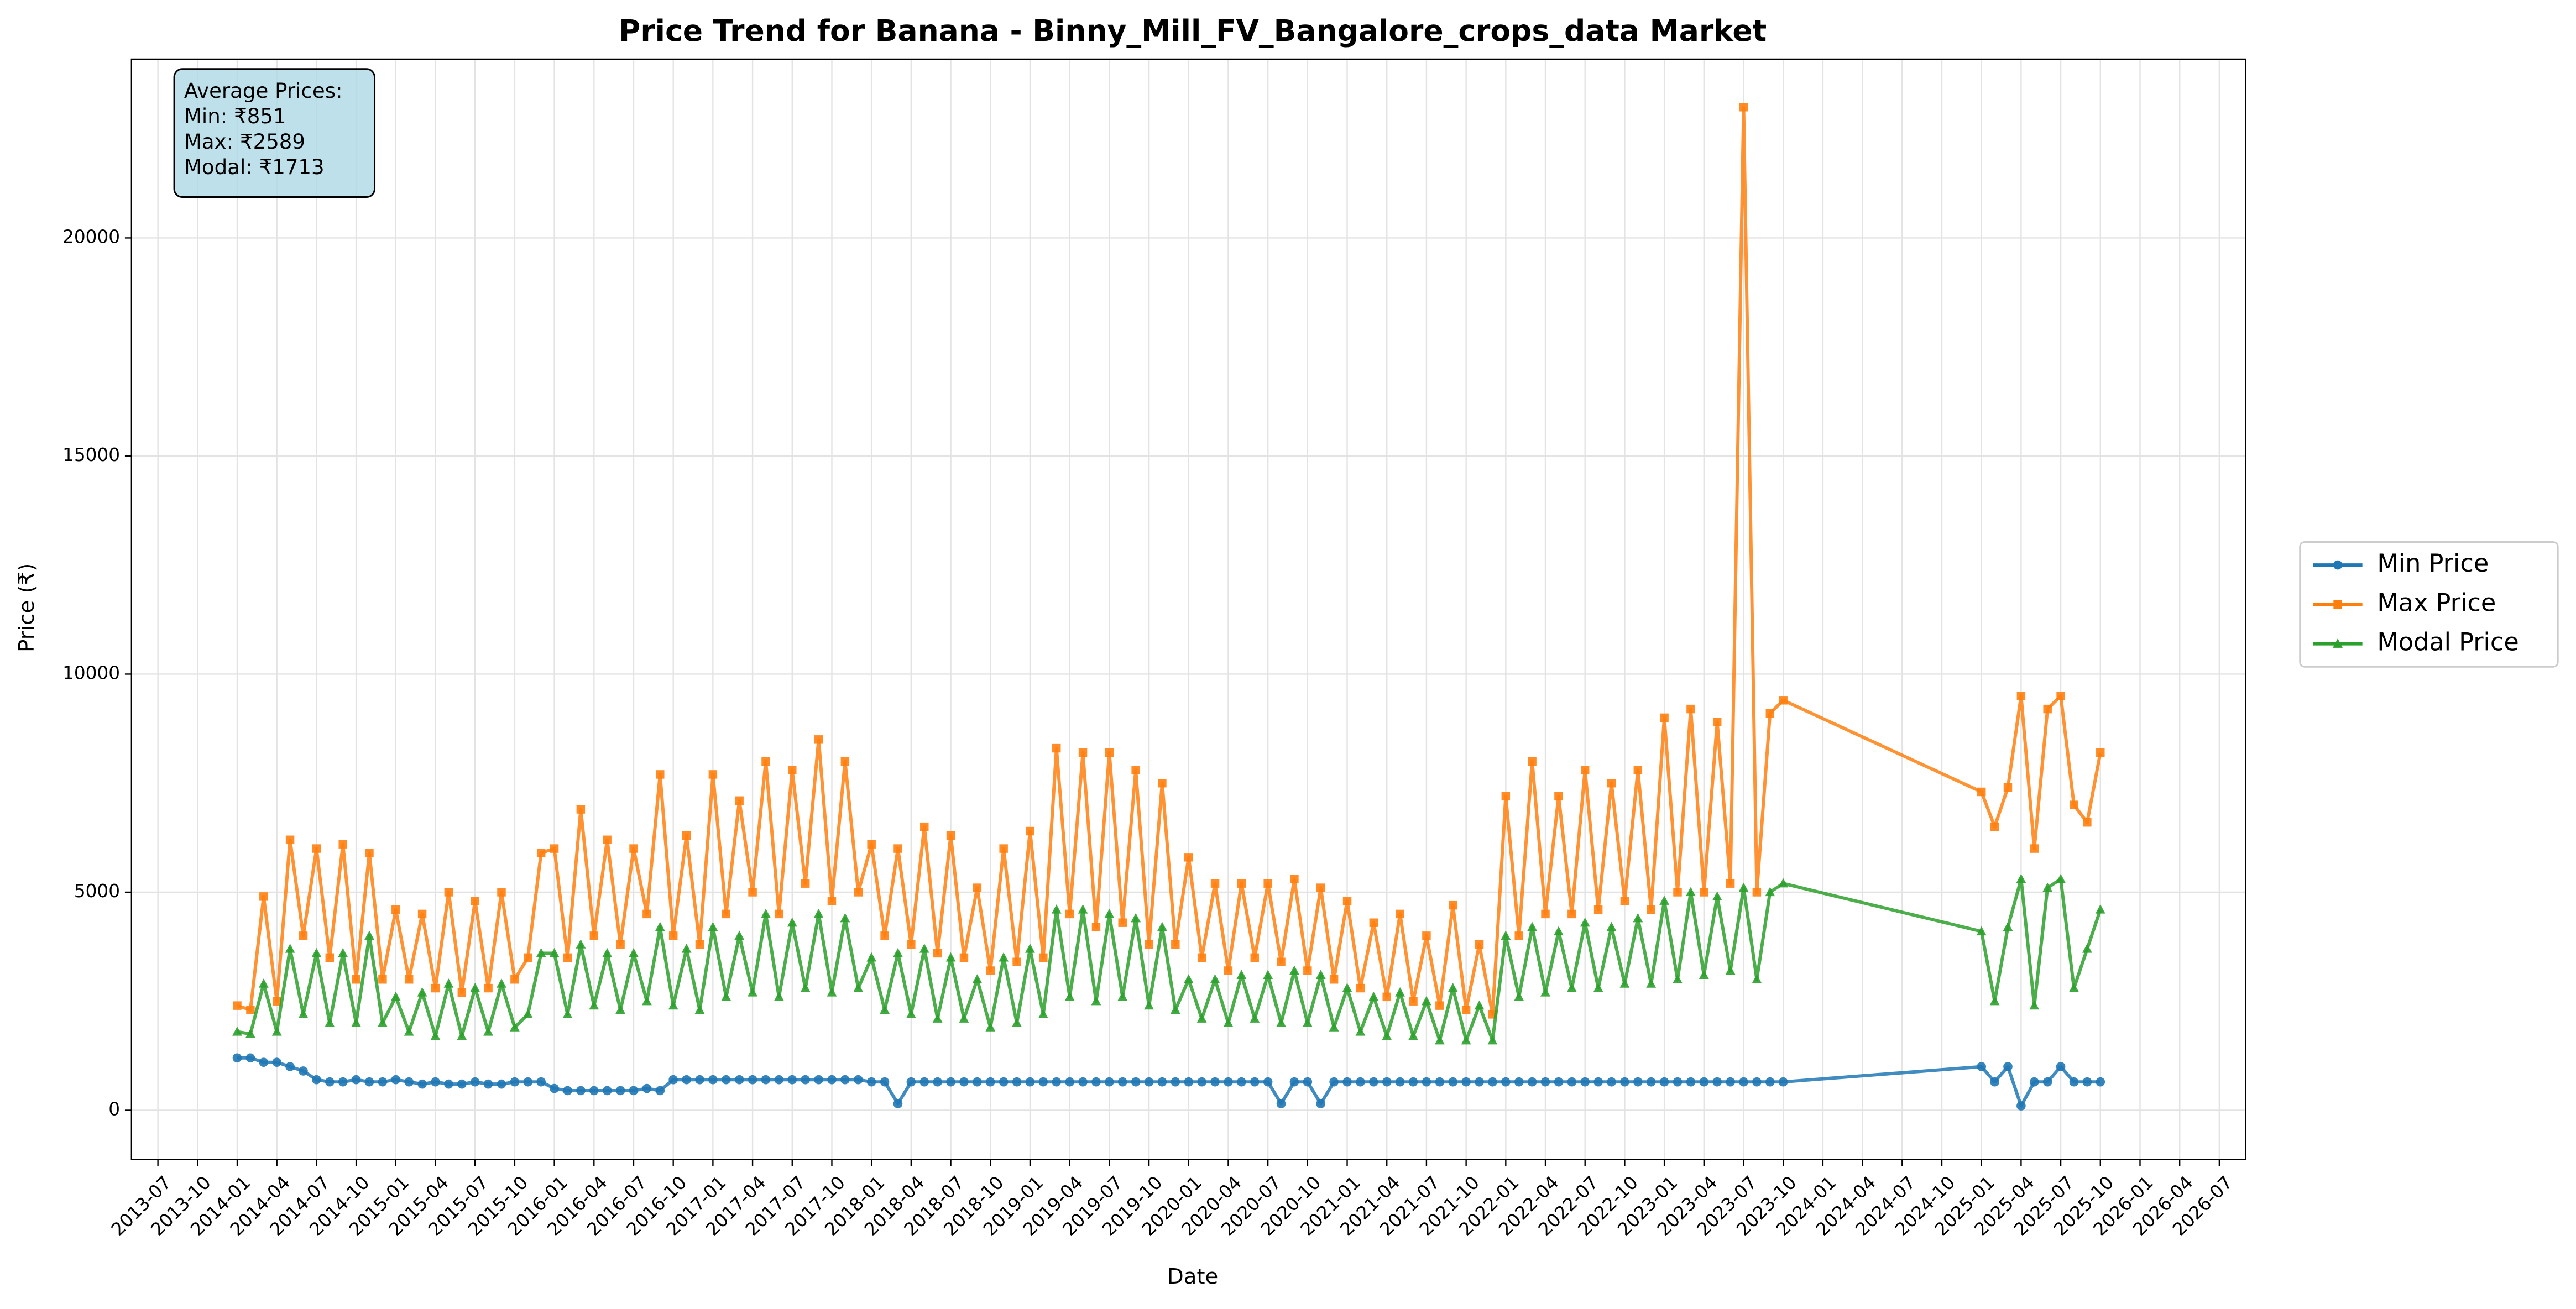  What do you see at coordinates (26, 607) in the screenshot?
I see `y-axis-label: Price (₹)` at bounding box center [26, 607].